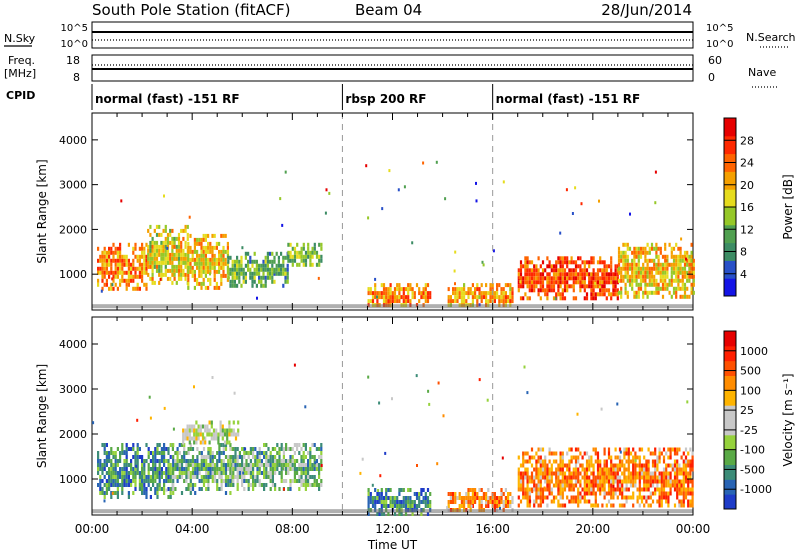  I want to click on freq-tick-low: 8, so click(76, 77).